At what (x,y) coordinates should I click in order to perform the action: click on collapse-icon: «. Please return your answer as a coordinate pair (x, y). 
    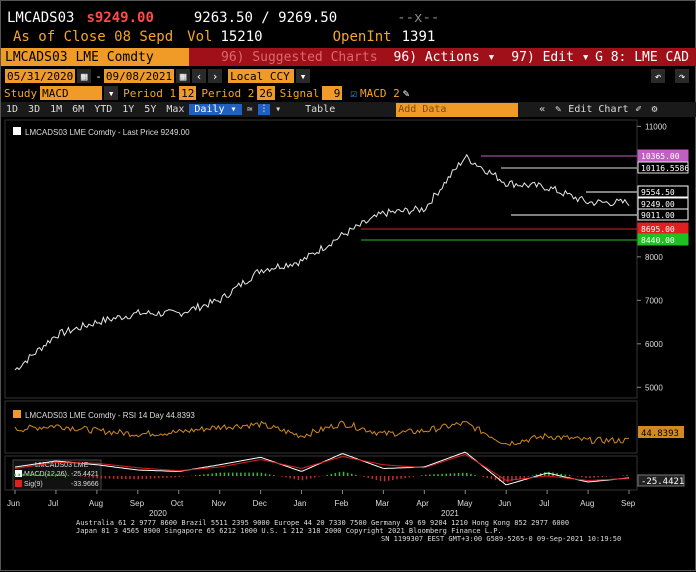
    Looking at the image, I should click on (542, 109).